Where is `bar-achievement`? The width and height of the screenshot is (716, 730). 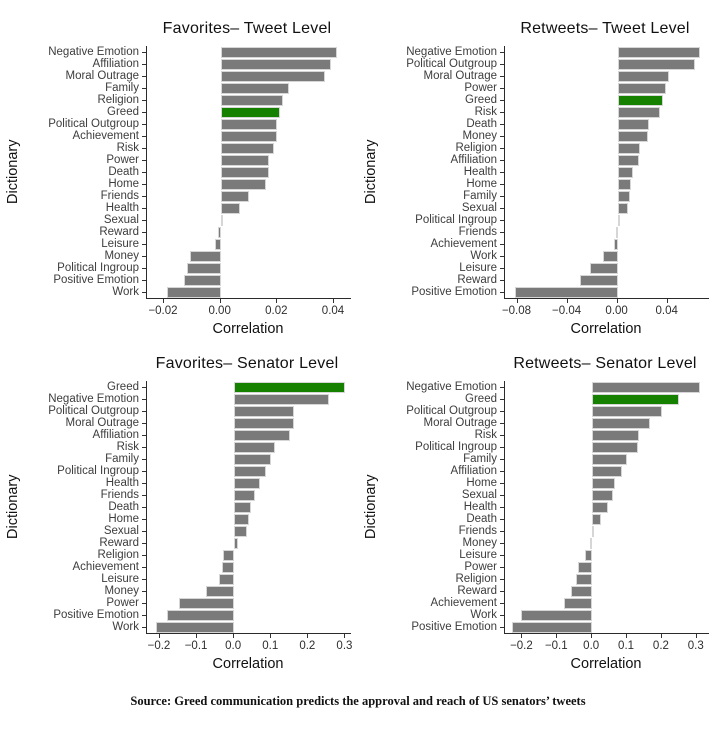 bar-achievement is located at coordinates (249, 136).